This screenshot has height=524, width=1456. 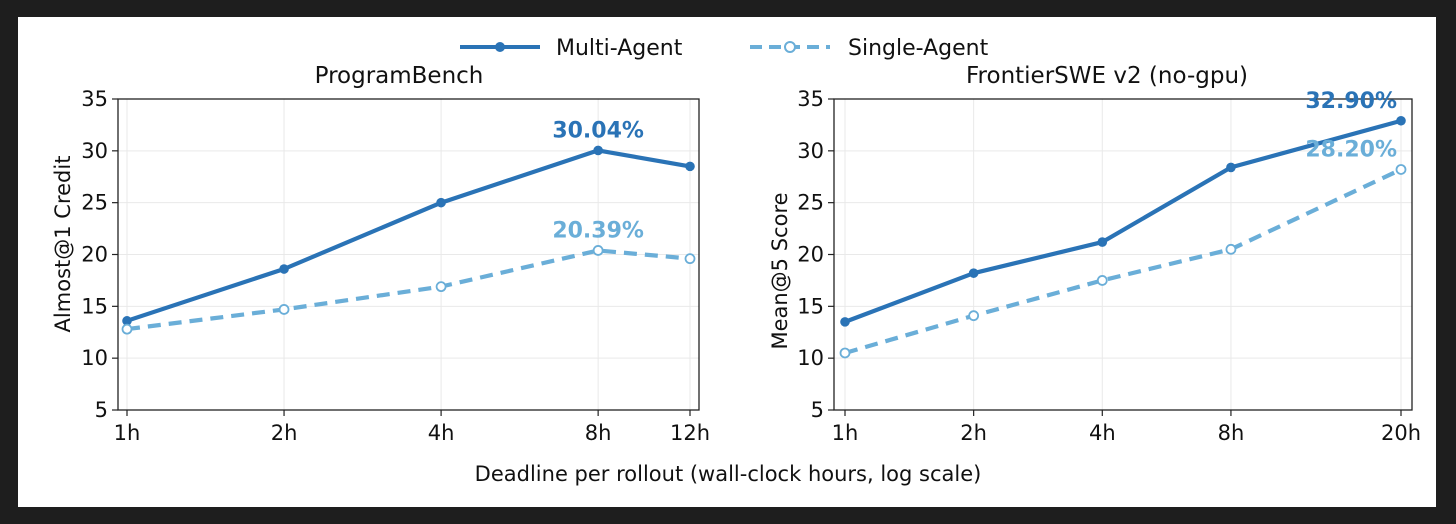 What do you see at coordinates (1351, 149) in the screenshot?
I see `data-label-annotation: 28.20%` at bounding box center [1351, 149].